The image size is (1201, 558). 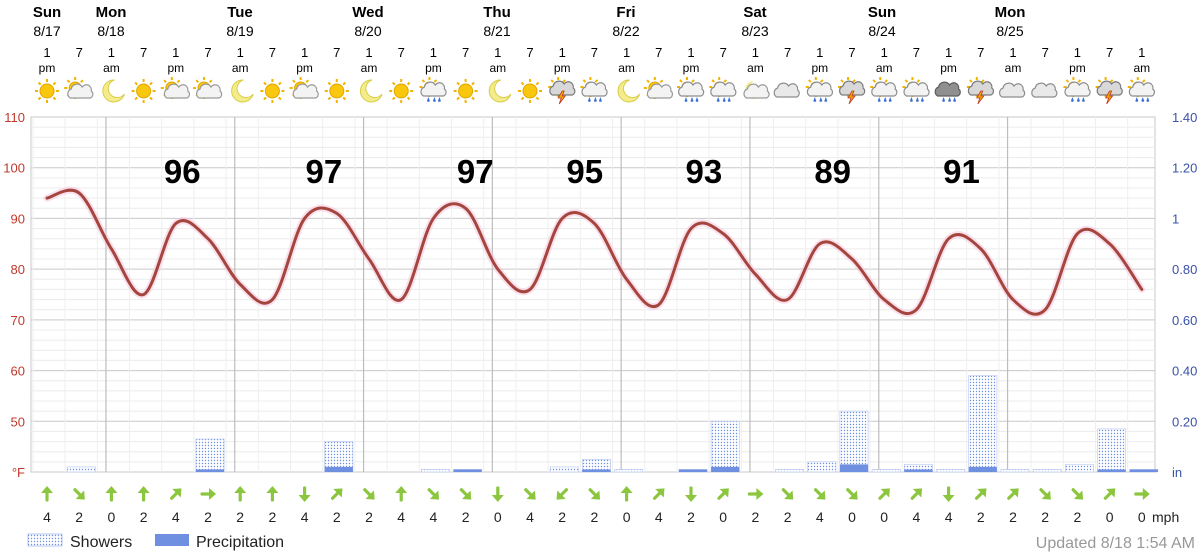 I want to click on y-right-tick-label: 0.60, so click(x=1184, y=320).